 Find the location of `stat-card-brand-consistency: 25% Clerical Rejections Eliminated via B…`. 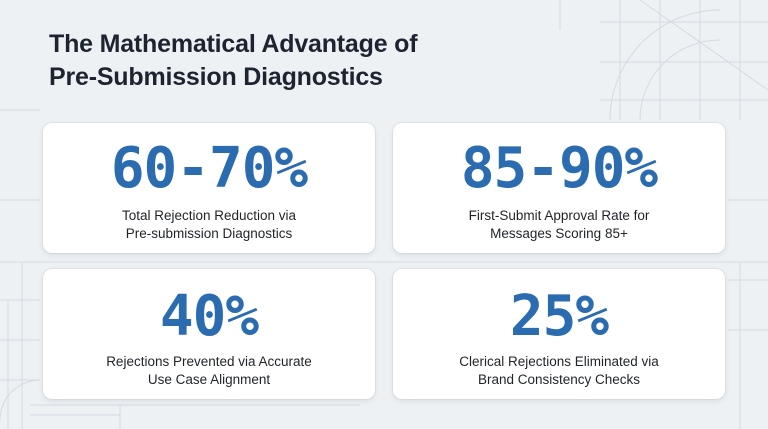

stat-card-brand-consistency: 25% Clerical Rejections Eliminated via B… is located at coordinates (559, 334).